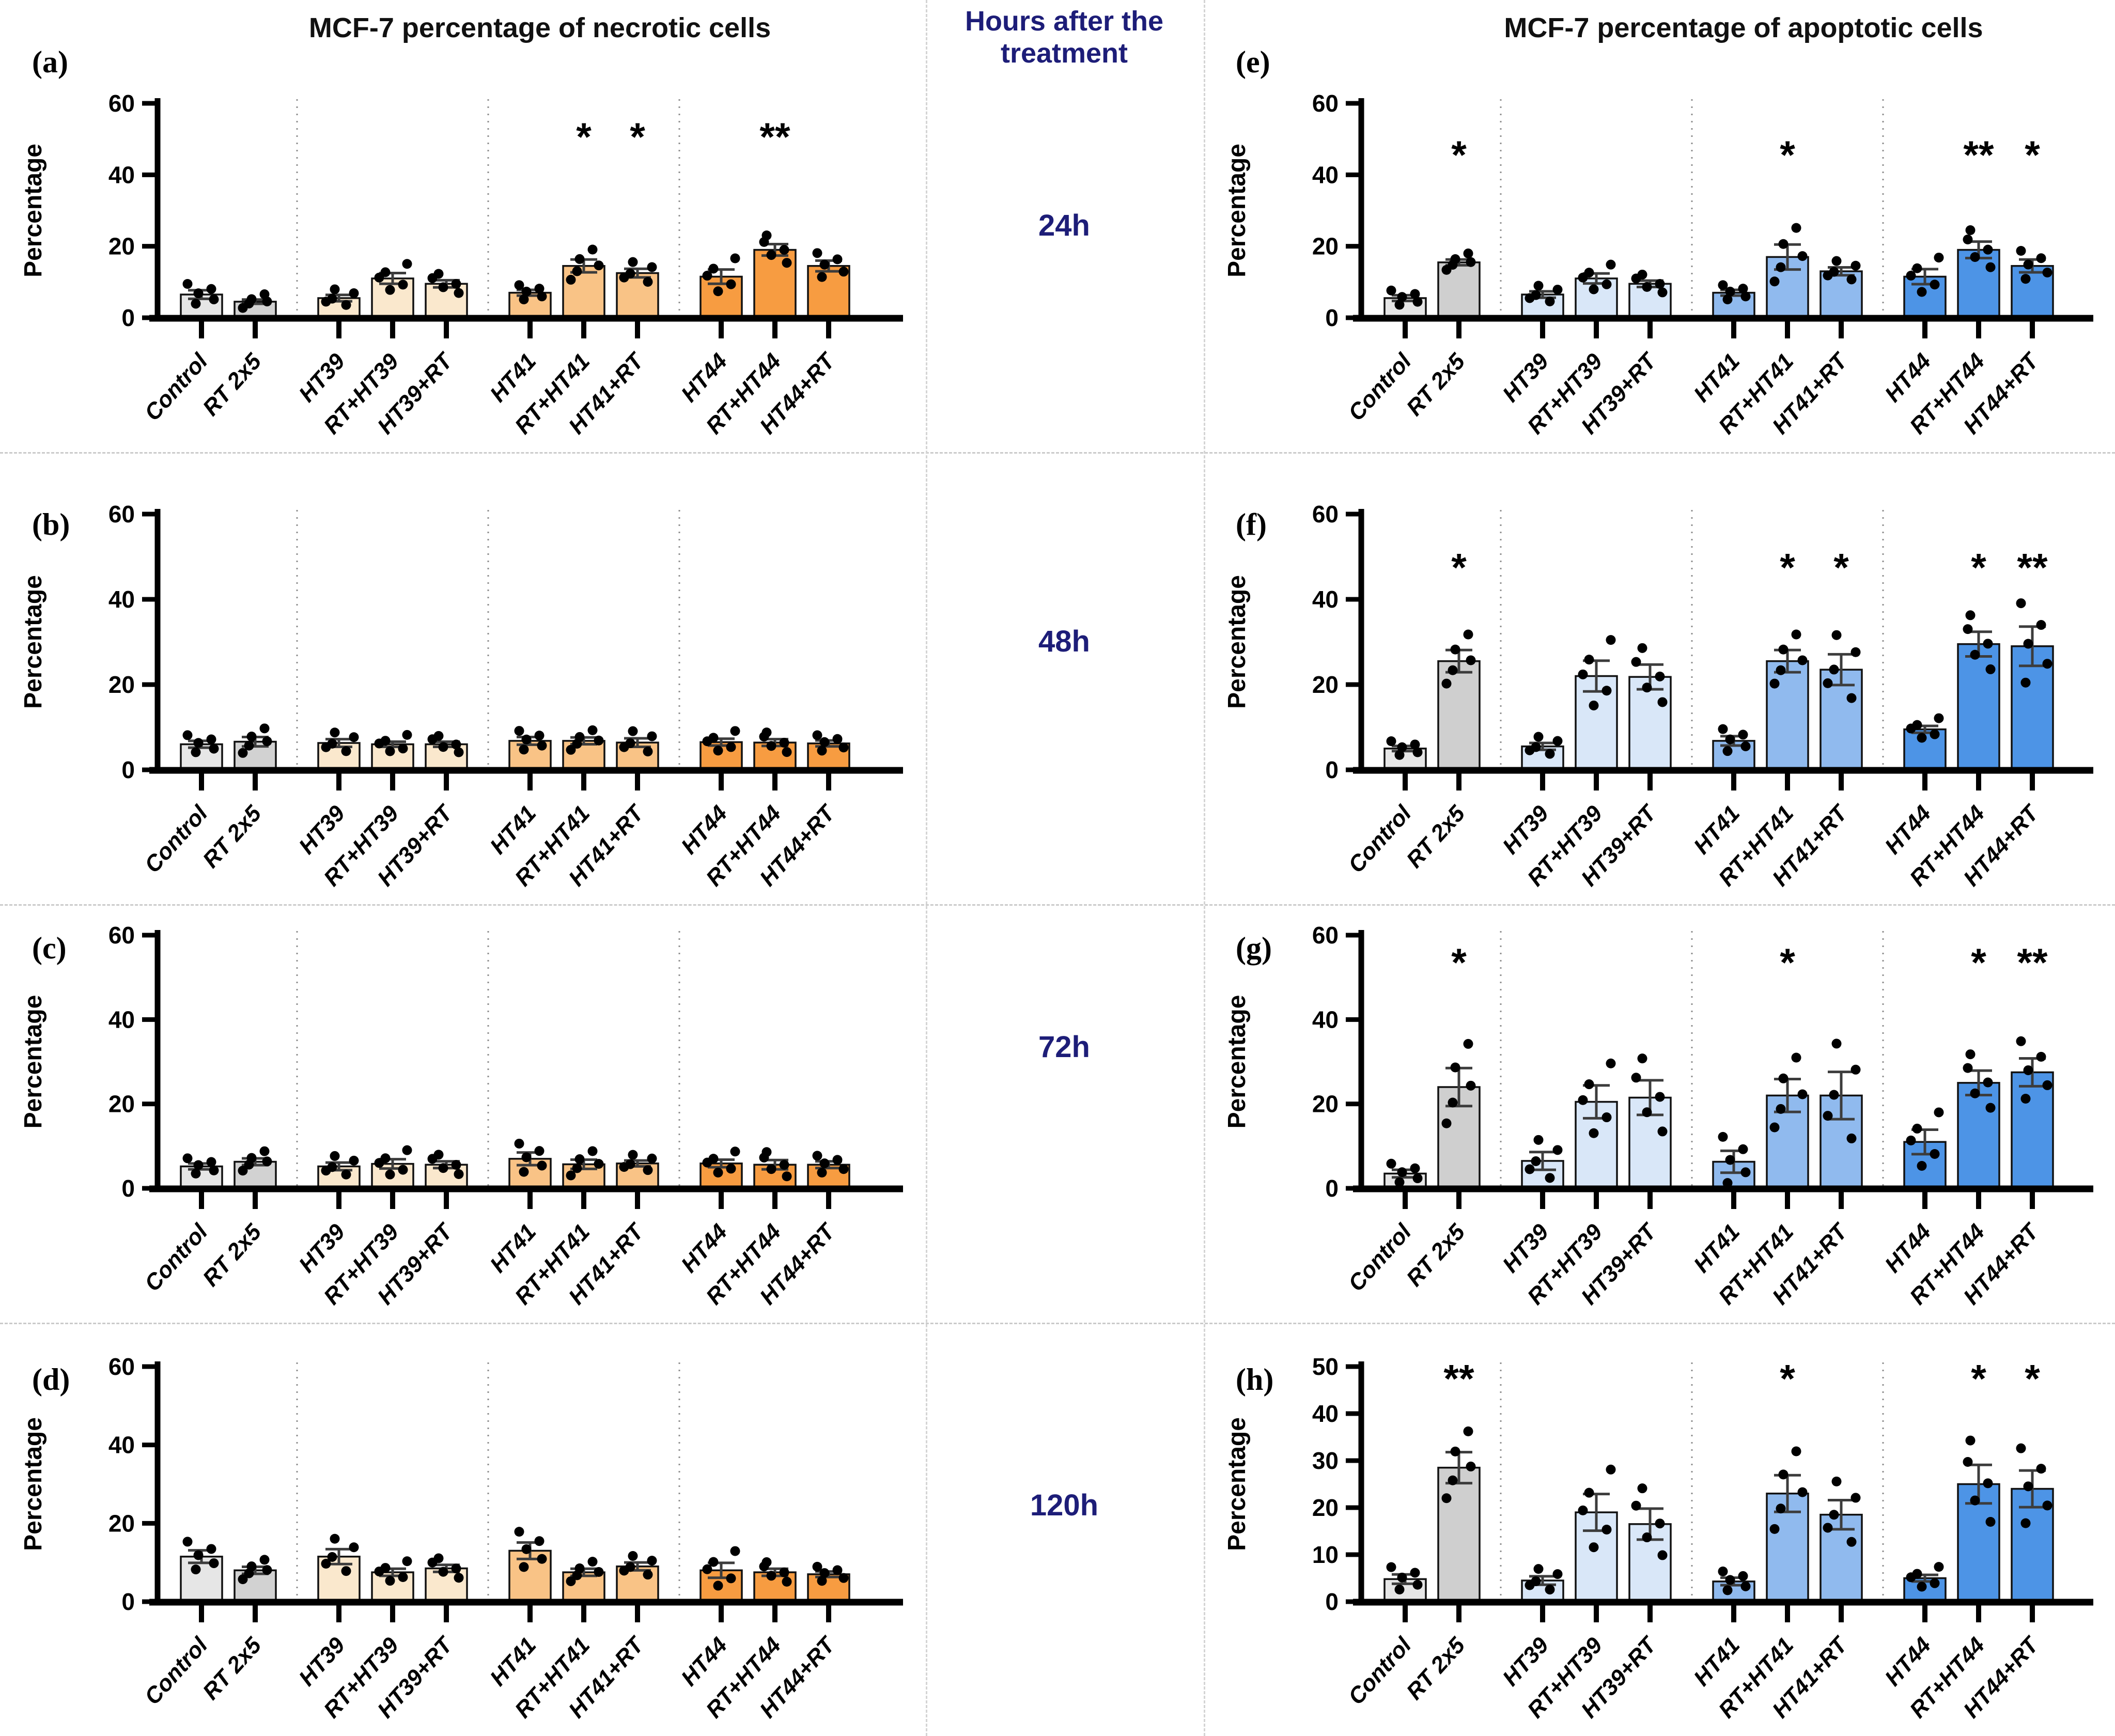 Image resolution: width=2115 pixels, height=1736 pixels. What do you see at coordinates (176, 387) in the screenshot?
I see `x-category-label: Control` at bounding box center [176, 387].